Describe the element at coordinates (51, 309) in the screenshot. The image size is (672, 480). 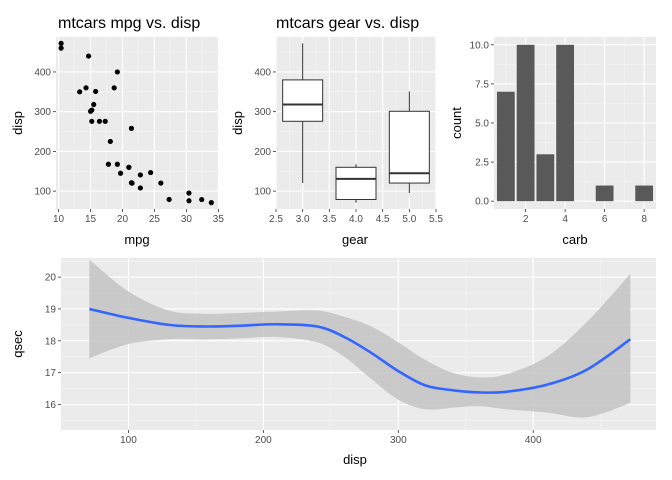
I see `smooth-y-tick-label: 19` at that location.